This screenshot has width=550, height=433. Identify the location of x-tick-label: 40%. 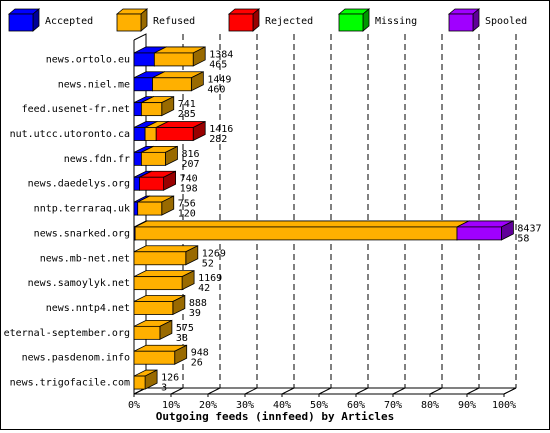
(282, 405).